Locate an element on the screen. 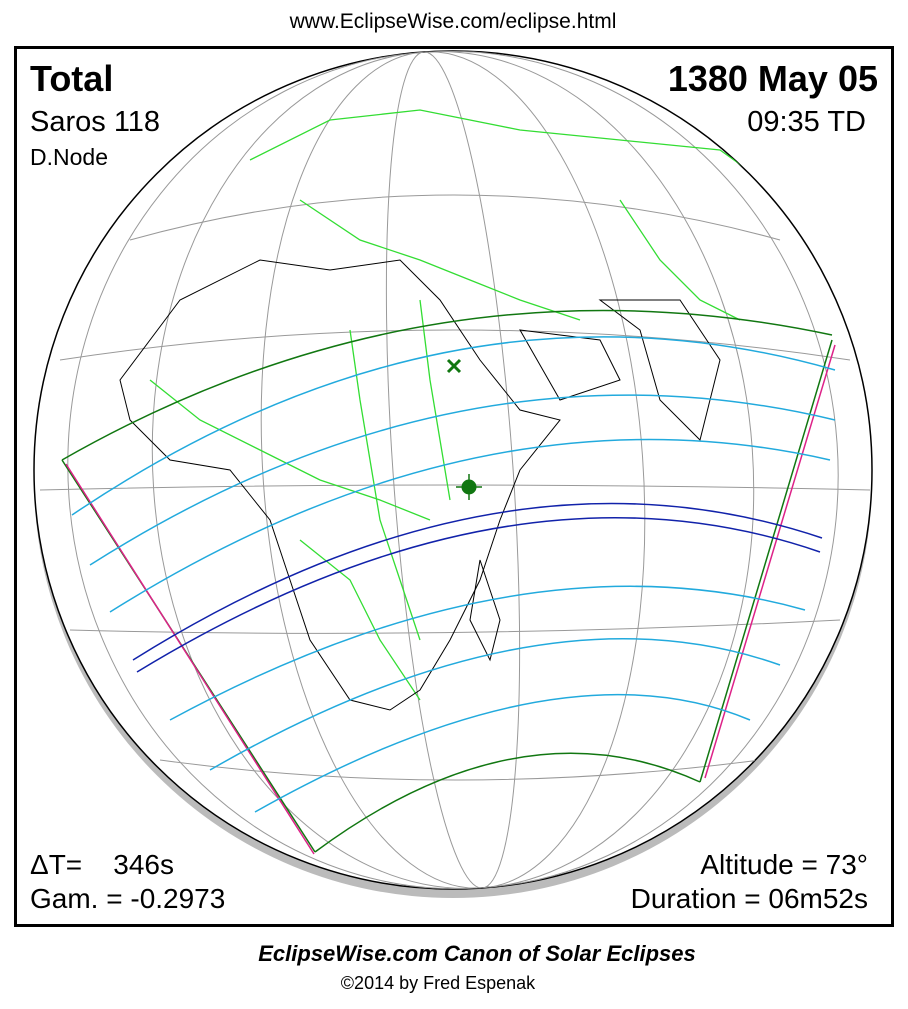 The width and height of the screenshot is (908, 1009). eclipse-date: 1380 May 05 is located at coordinates (773, 78).